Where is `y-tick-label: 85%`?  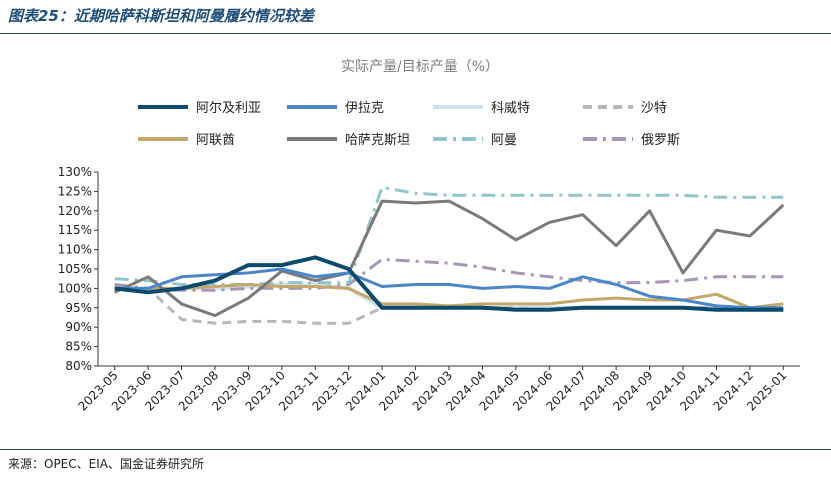
y-tick-label: 85% is located at coordinates (78, 347).